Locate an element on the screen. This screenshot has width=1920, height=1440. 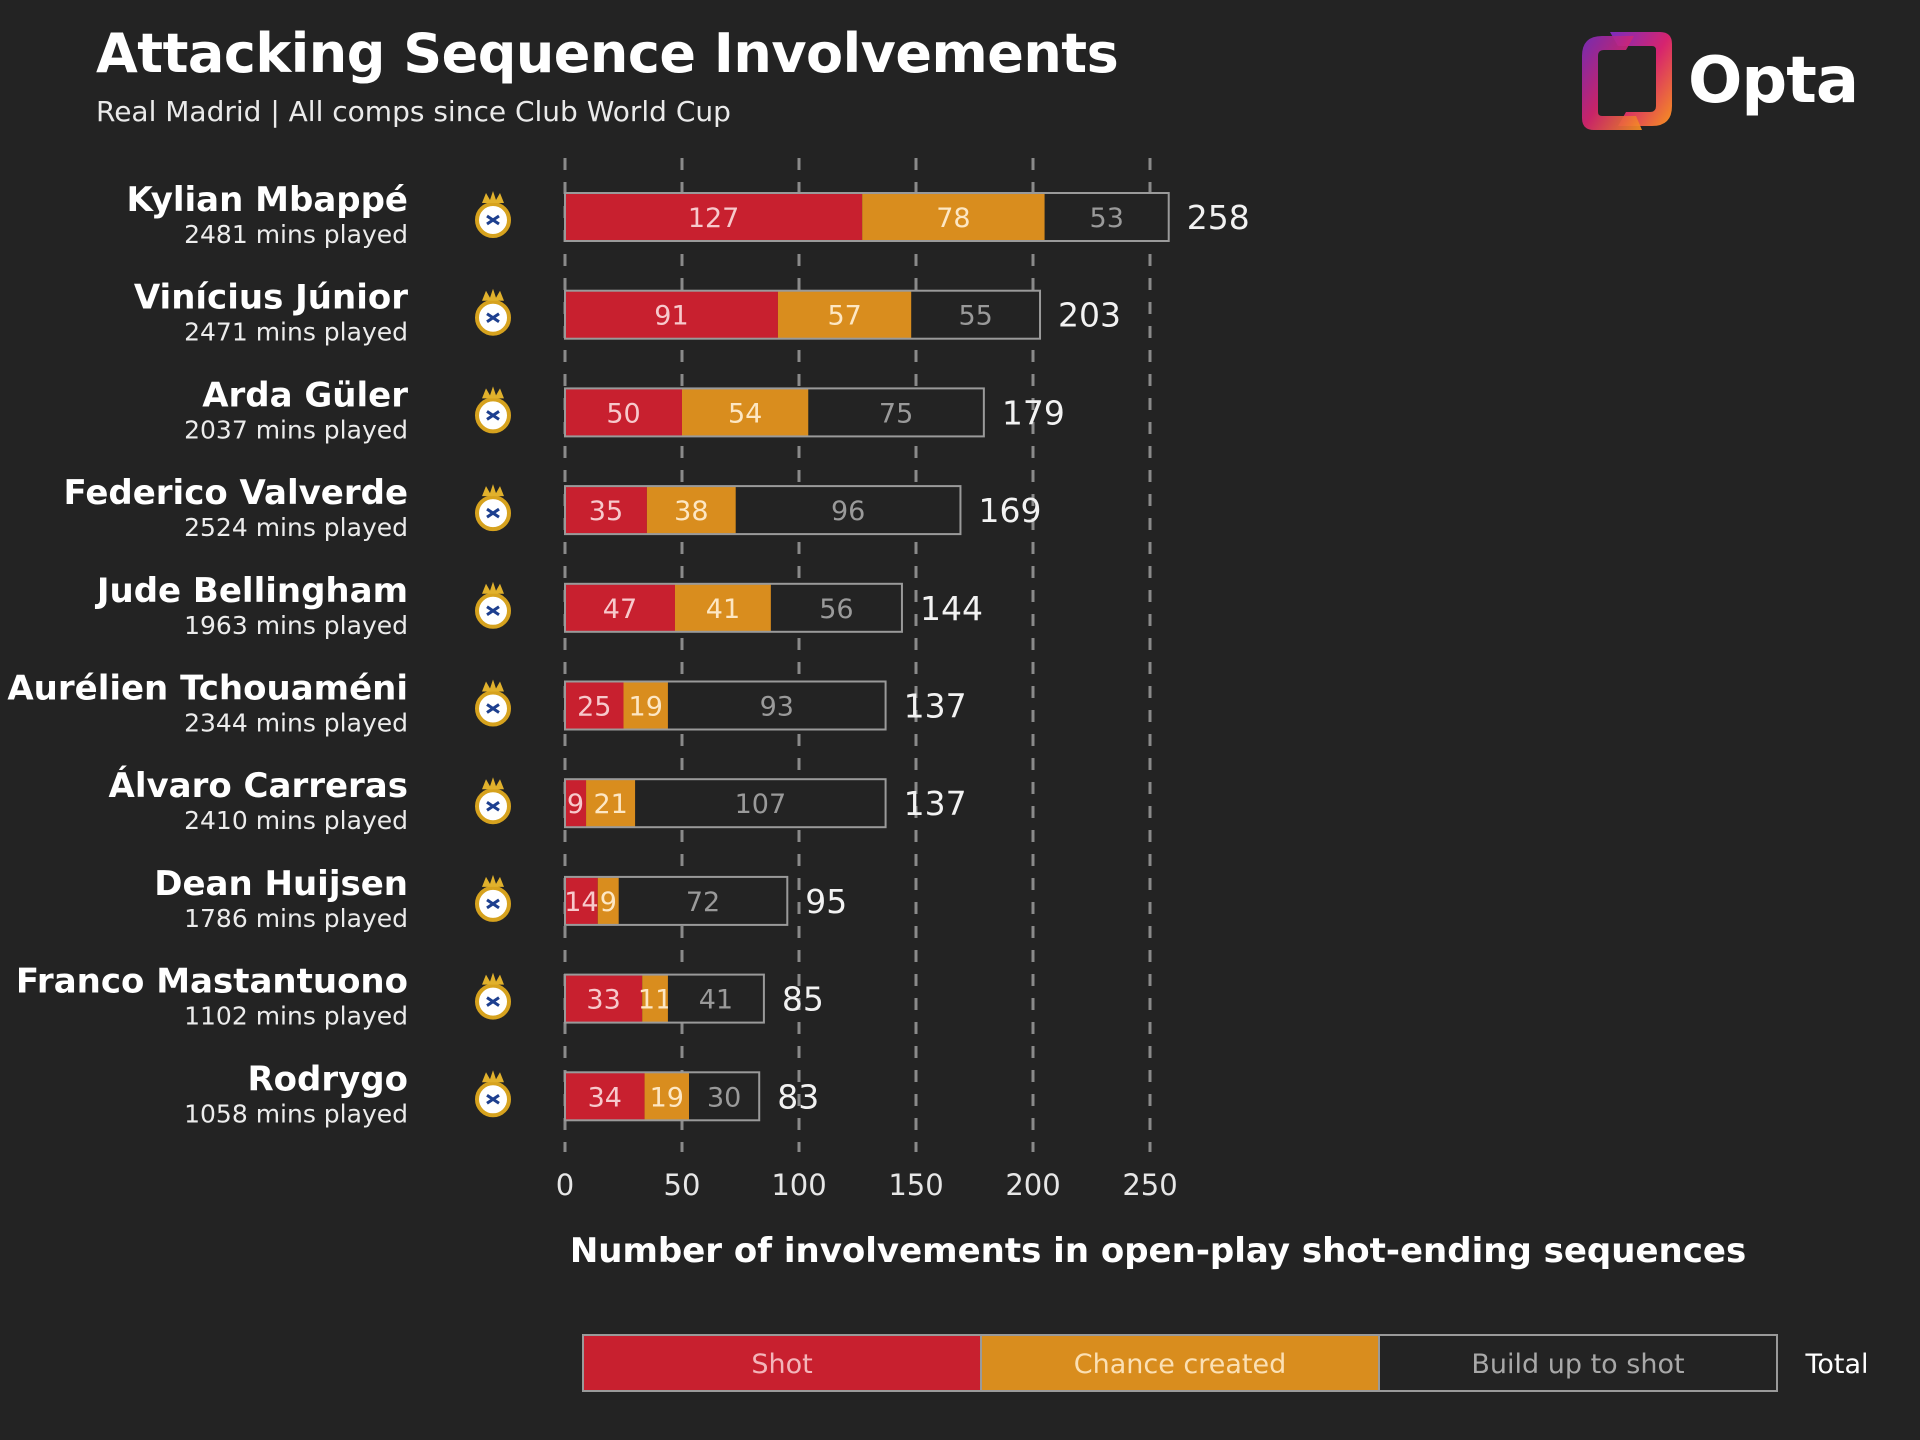
legend-label: Chance created is located at coordinates (1180, 1364).